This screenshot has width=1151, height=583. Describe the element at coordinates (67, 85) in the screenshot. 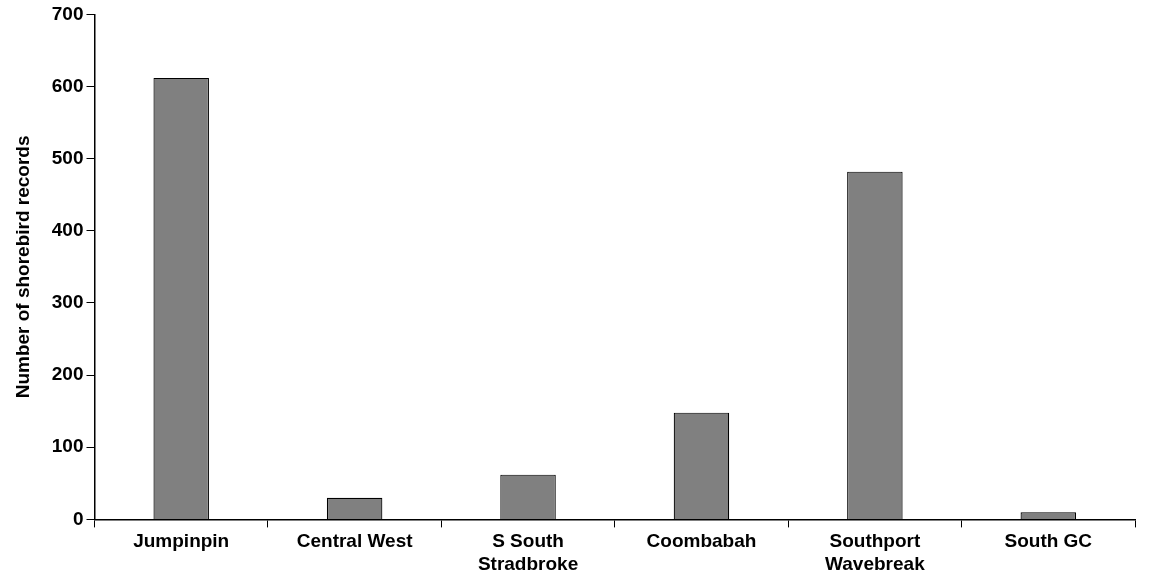

I see `y-tick-label: 600` at that location.